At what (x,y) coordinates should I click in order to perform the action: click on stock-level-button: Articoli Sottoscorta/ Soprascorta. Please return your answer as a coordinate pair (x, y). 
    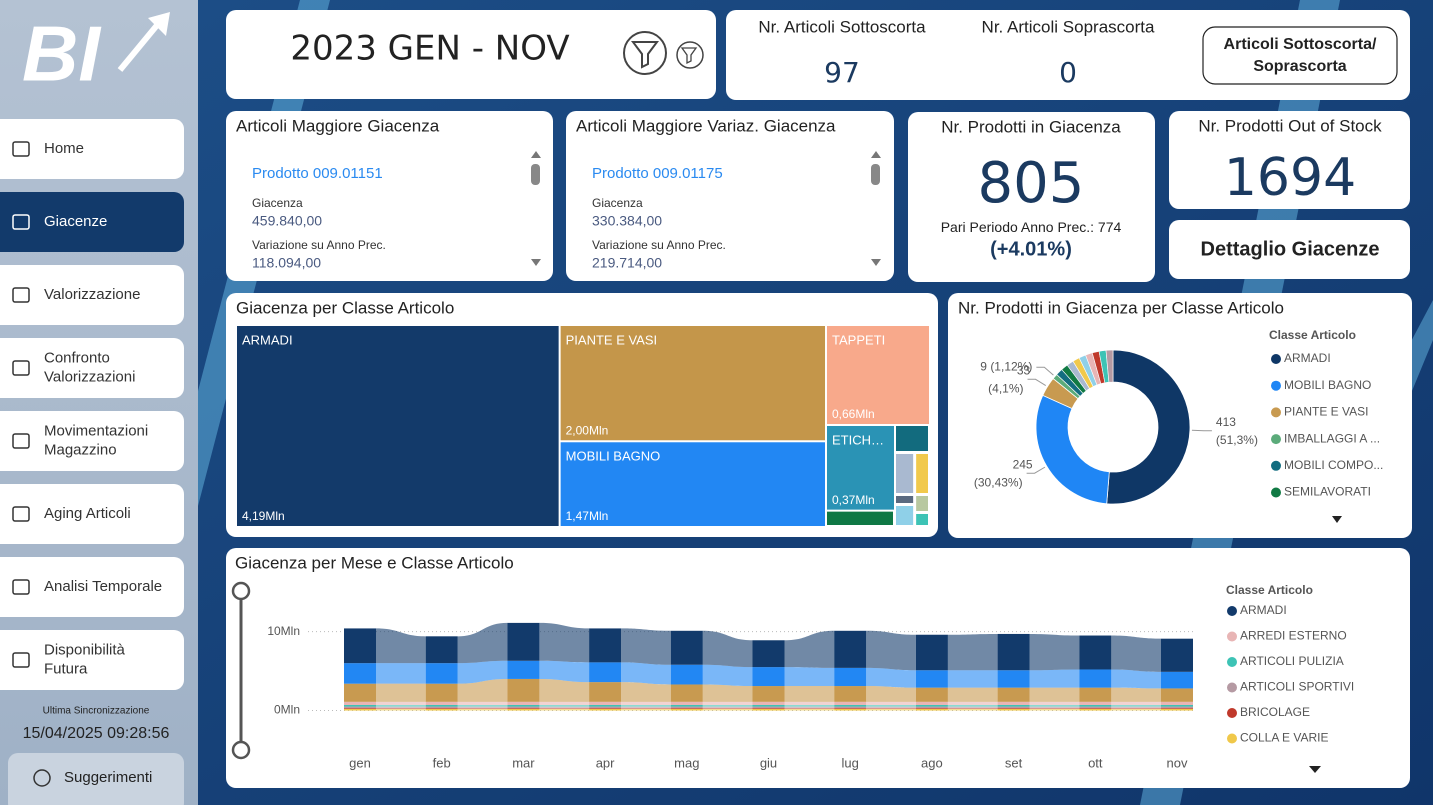
    Looking at the image, I should click on (1300, 55).